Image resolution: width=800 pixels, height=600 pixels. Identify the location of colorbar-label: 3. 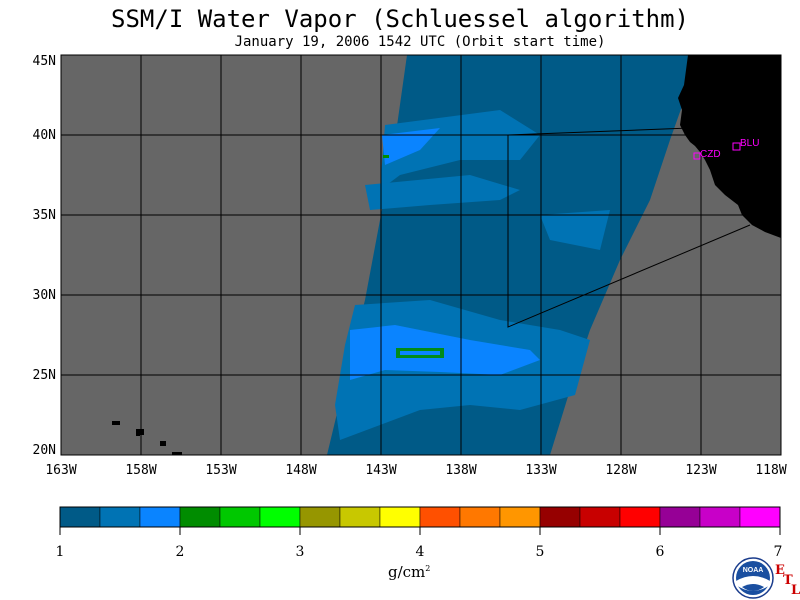
(300, 552).